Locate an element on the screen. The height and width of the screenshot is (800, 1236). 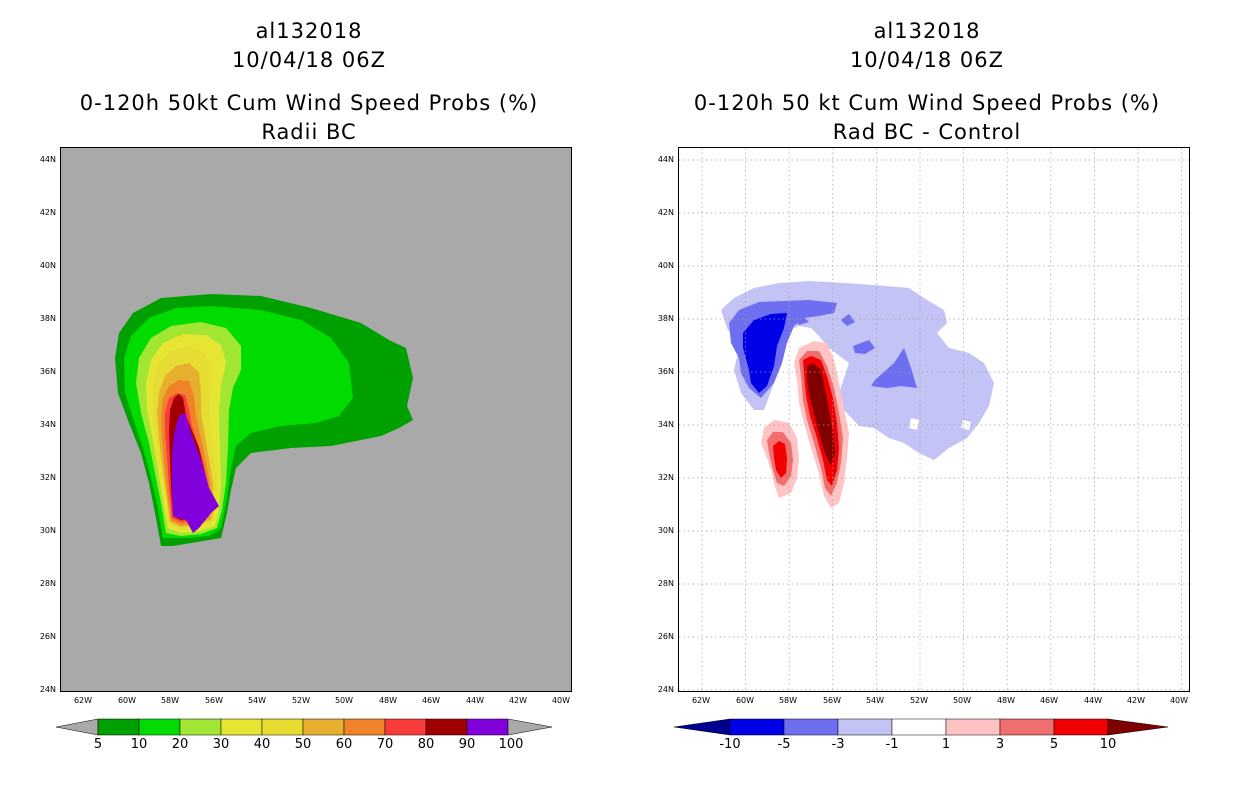
colorbar-label: 60 is located at coordinates (344, 744).